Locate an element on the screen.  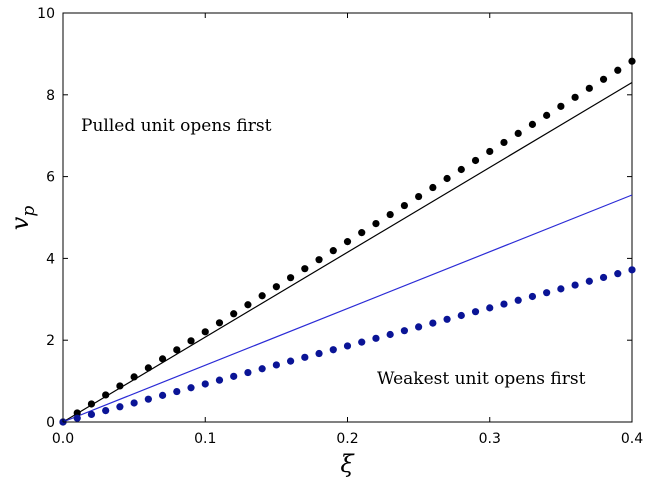
x-tick-label: 0.4 is located at coordinates (632, 439).